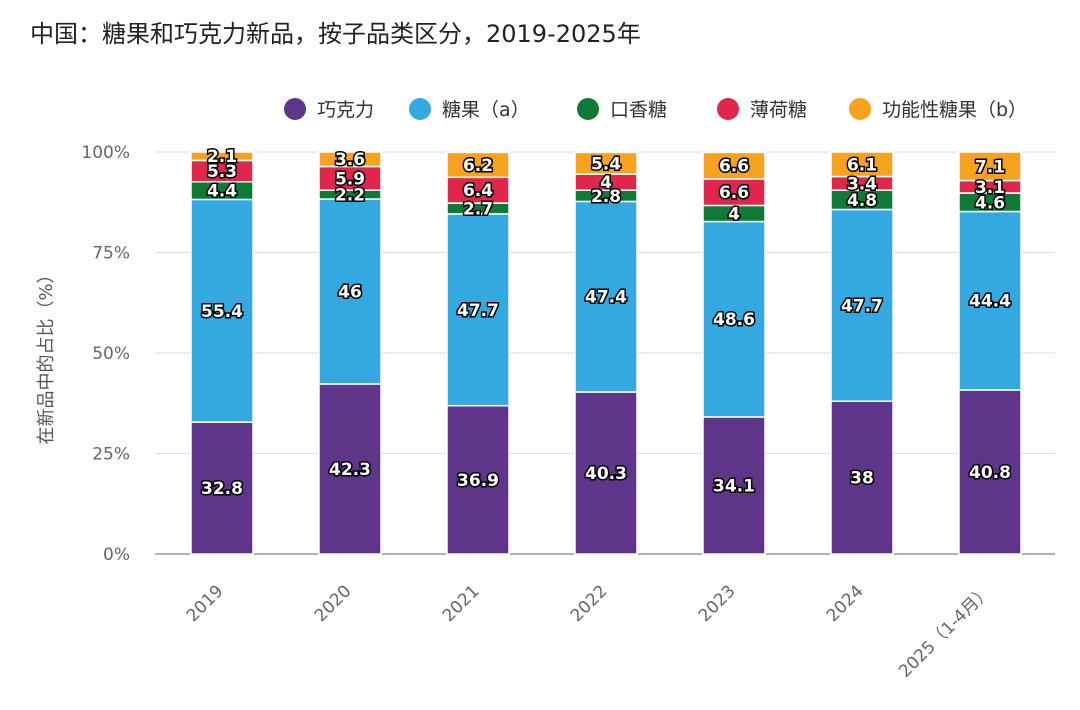 The image size is (1080, 710). Describe the element at coordinates (222, 192) in the screenshot. I see `data-label: 4.4` at that location.